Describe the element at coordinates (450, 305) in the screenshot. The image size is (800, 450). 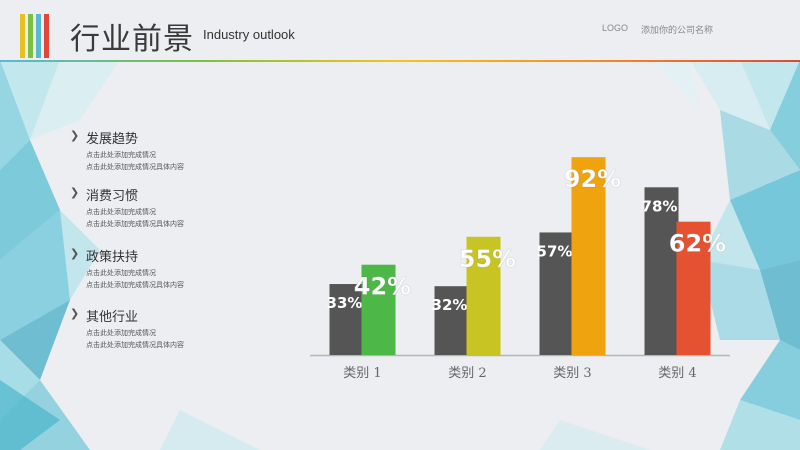
I see `data-label: 32%` at that location.